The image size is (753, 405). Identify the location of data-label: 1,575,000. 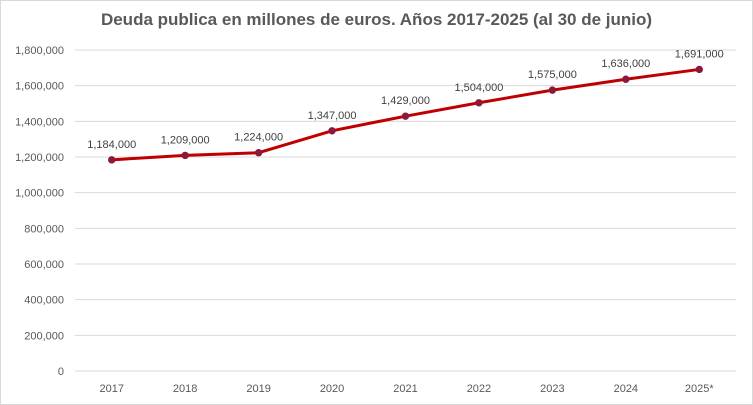
(552, 75).